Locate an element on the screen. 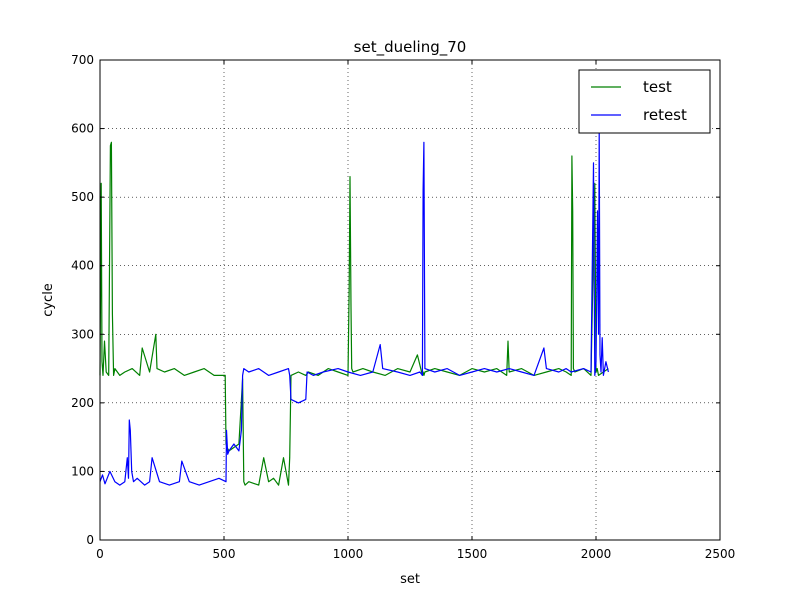 The height and width of the screenshot is (600, 800). y-tick-label: 400 is located at coordinates (82, 266).